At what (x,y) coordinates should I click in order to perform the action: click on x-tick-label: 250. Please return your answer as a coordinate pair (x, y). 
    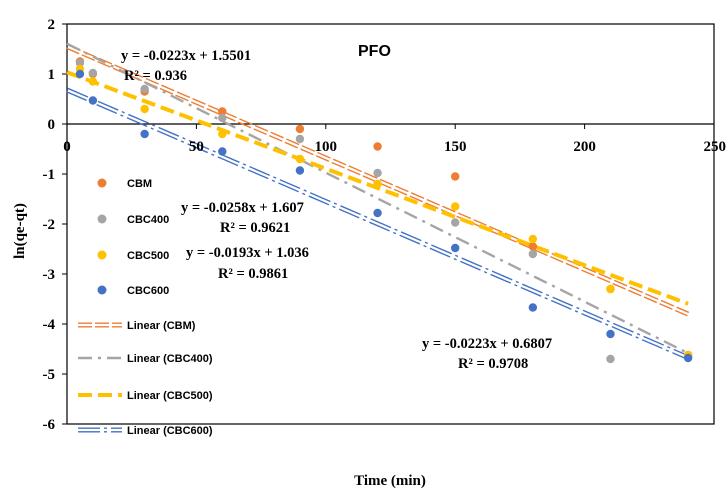
    Looking at the image, I should click on (715, 147).